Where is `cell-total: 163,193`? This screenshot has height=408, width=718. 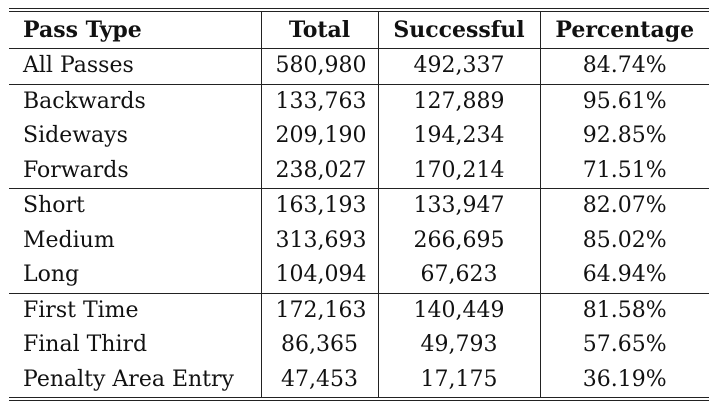 cell-total: 163,193 is located at coordinates (319, 206).